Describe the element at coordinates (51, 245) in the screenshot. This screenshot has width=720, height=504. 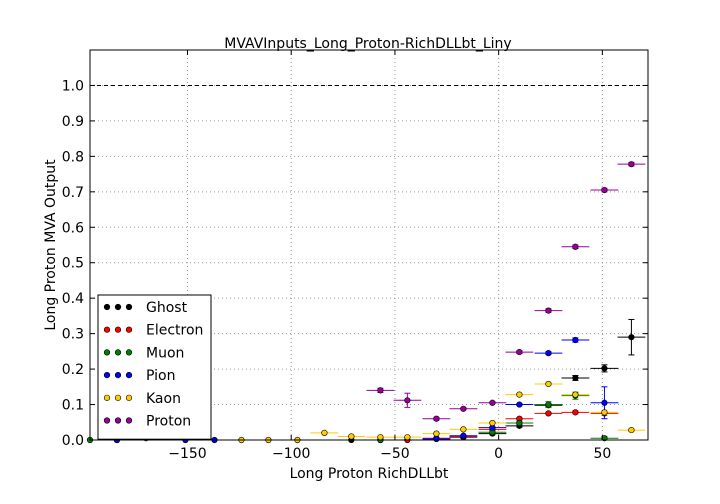
I see `y-axis-label: Long Proton MVA Output` at that location.